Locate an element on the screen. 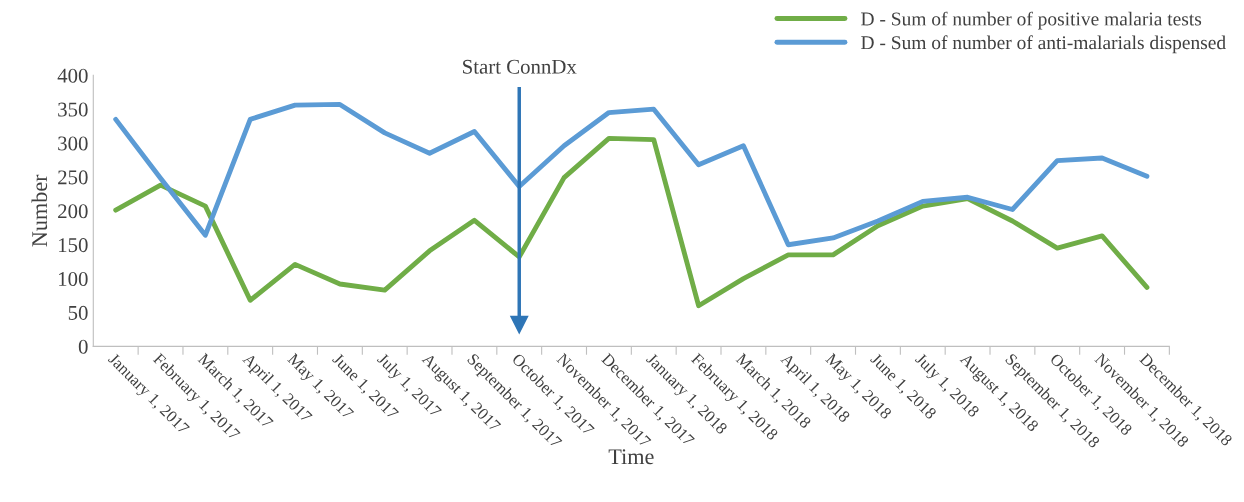 This screenshot has width=1244, height=502. y-tick-label: 50 is located at coordinates (78, 312).